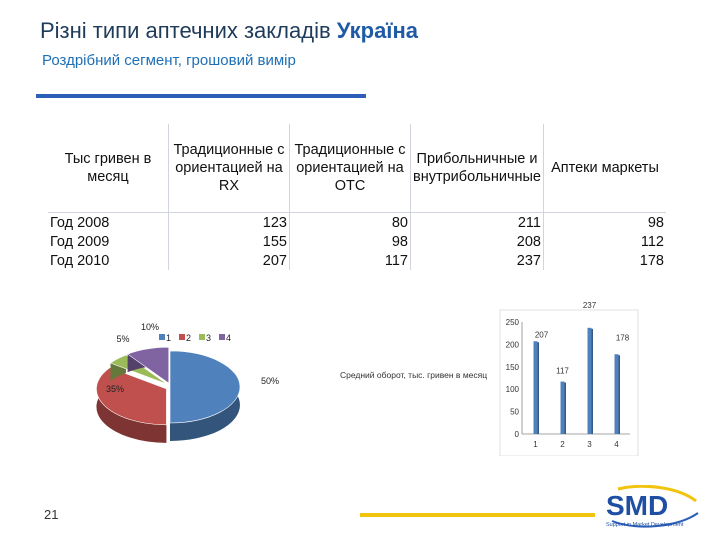 Image resolution: width=720 pixels, height=540 pixels. I want to click on legend-label: 1, so click(168, 338).